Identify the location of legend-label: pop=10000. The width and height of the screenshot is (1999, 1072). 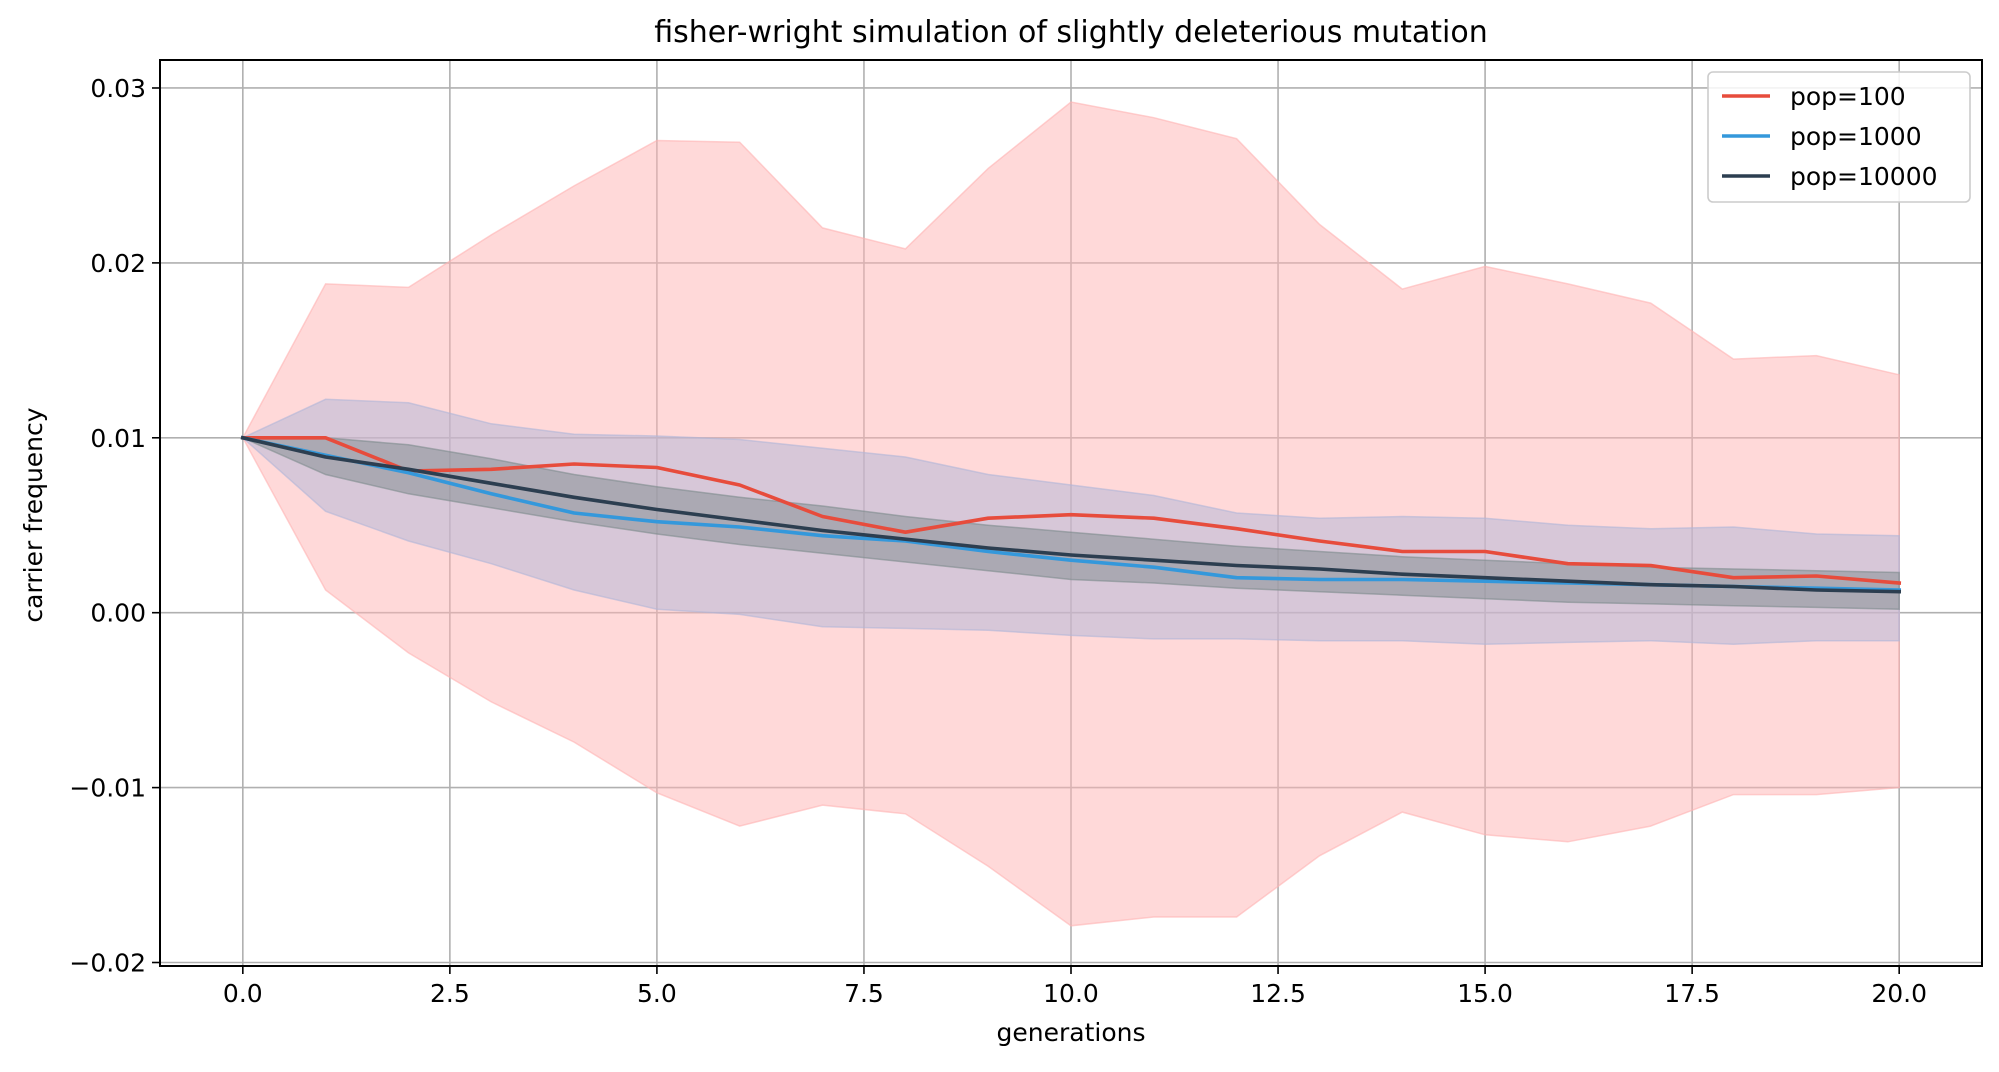
(1864, 176).